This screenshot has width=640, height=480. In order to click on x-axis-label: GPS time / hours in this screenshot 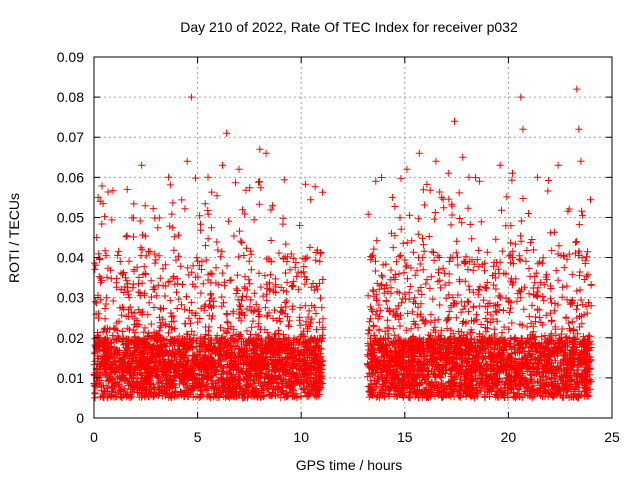, I will do `click(349, 465)`.